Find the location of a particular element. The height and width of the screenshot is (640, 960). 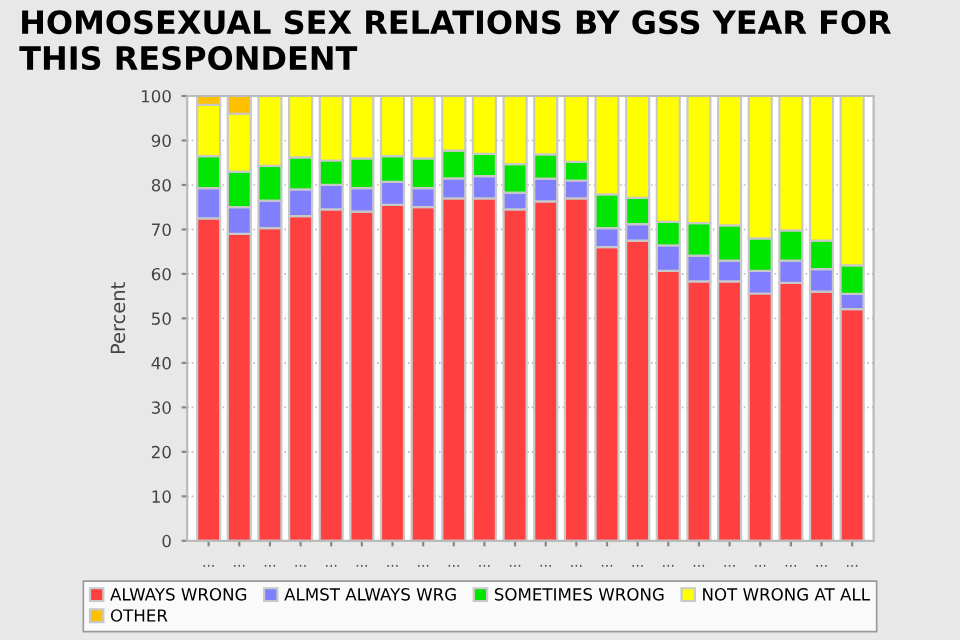

legend-label: ALMST ALWAYS WRG is located at coordinates (370, 594).